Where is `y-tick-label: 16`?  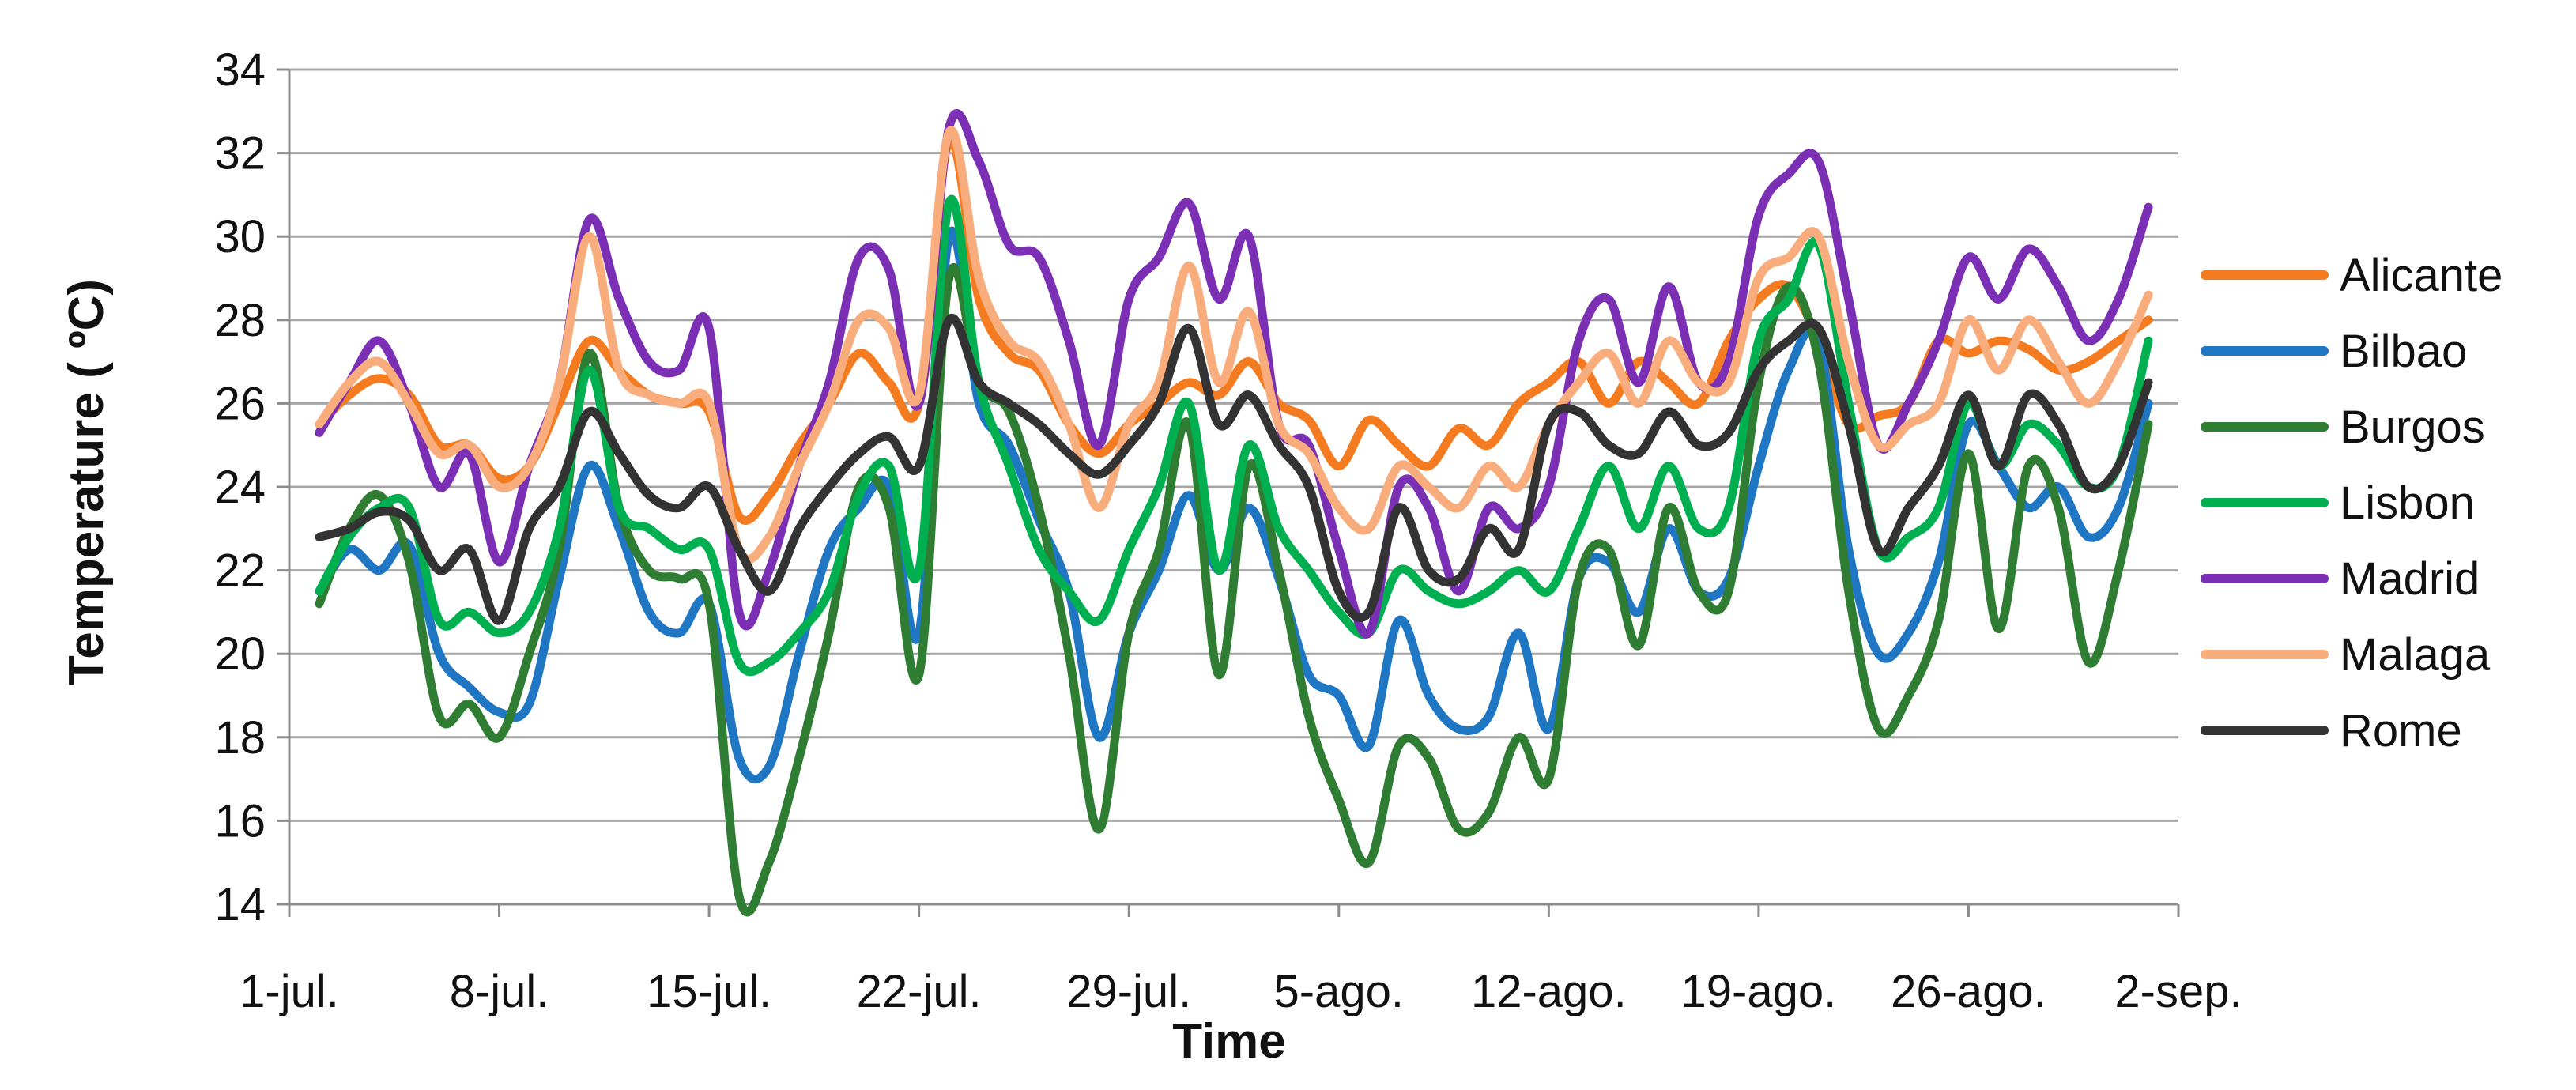 y-tick-label: 16 is located at coordinates (240, 821).